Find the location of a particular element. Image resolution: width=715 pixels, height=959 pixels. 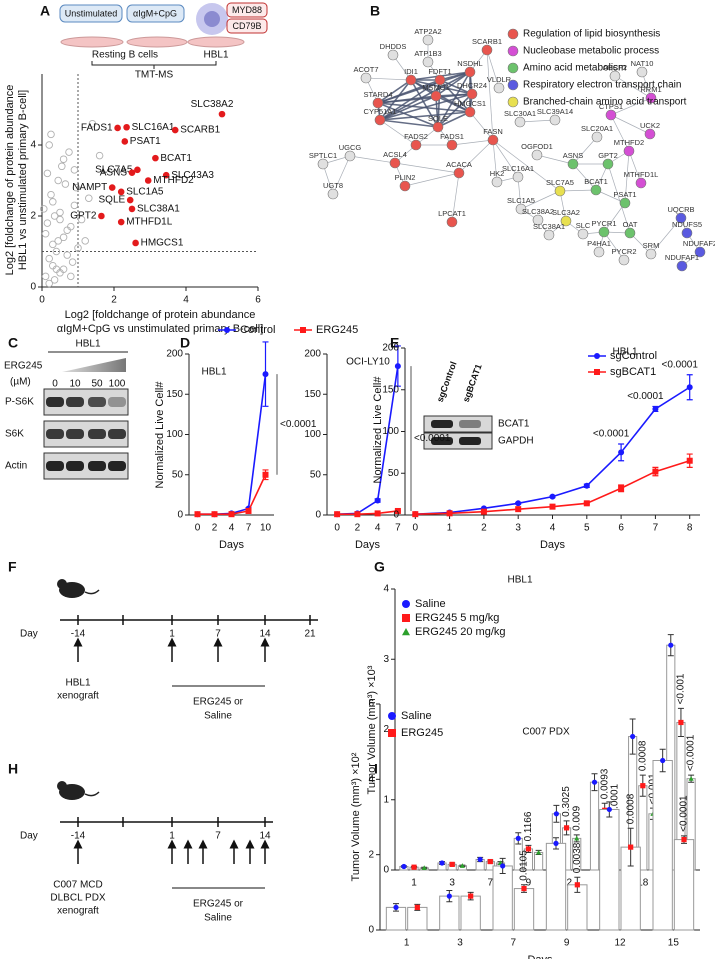

node-label: ACSL4 is located at coordinates (395, 154).